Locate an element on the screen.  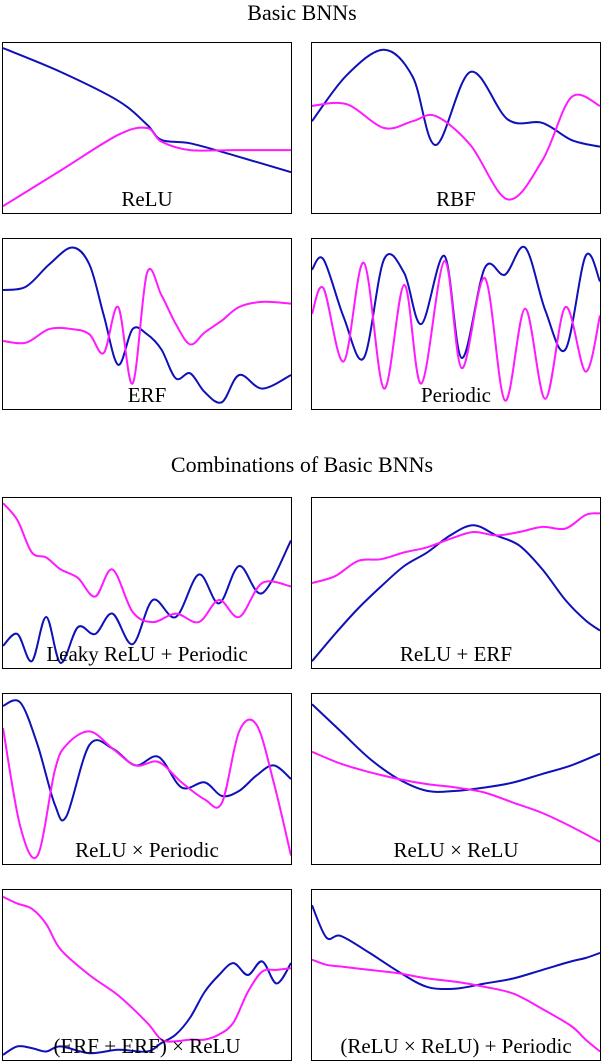
chart-erf is located at coordinates (147, 325).